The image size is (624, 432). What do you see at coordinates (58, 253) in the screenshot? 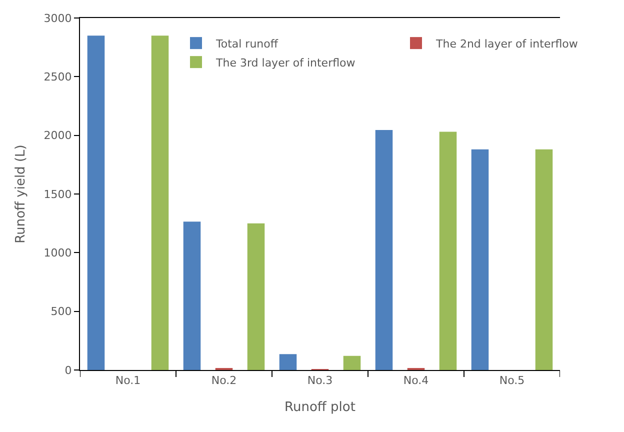
I see `y-tick-label: 1000` at bounding box center [58, 253].